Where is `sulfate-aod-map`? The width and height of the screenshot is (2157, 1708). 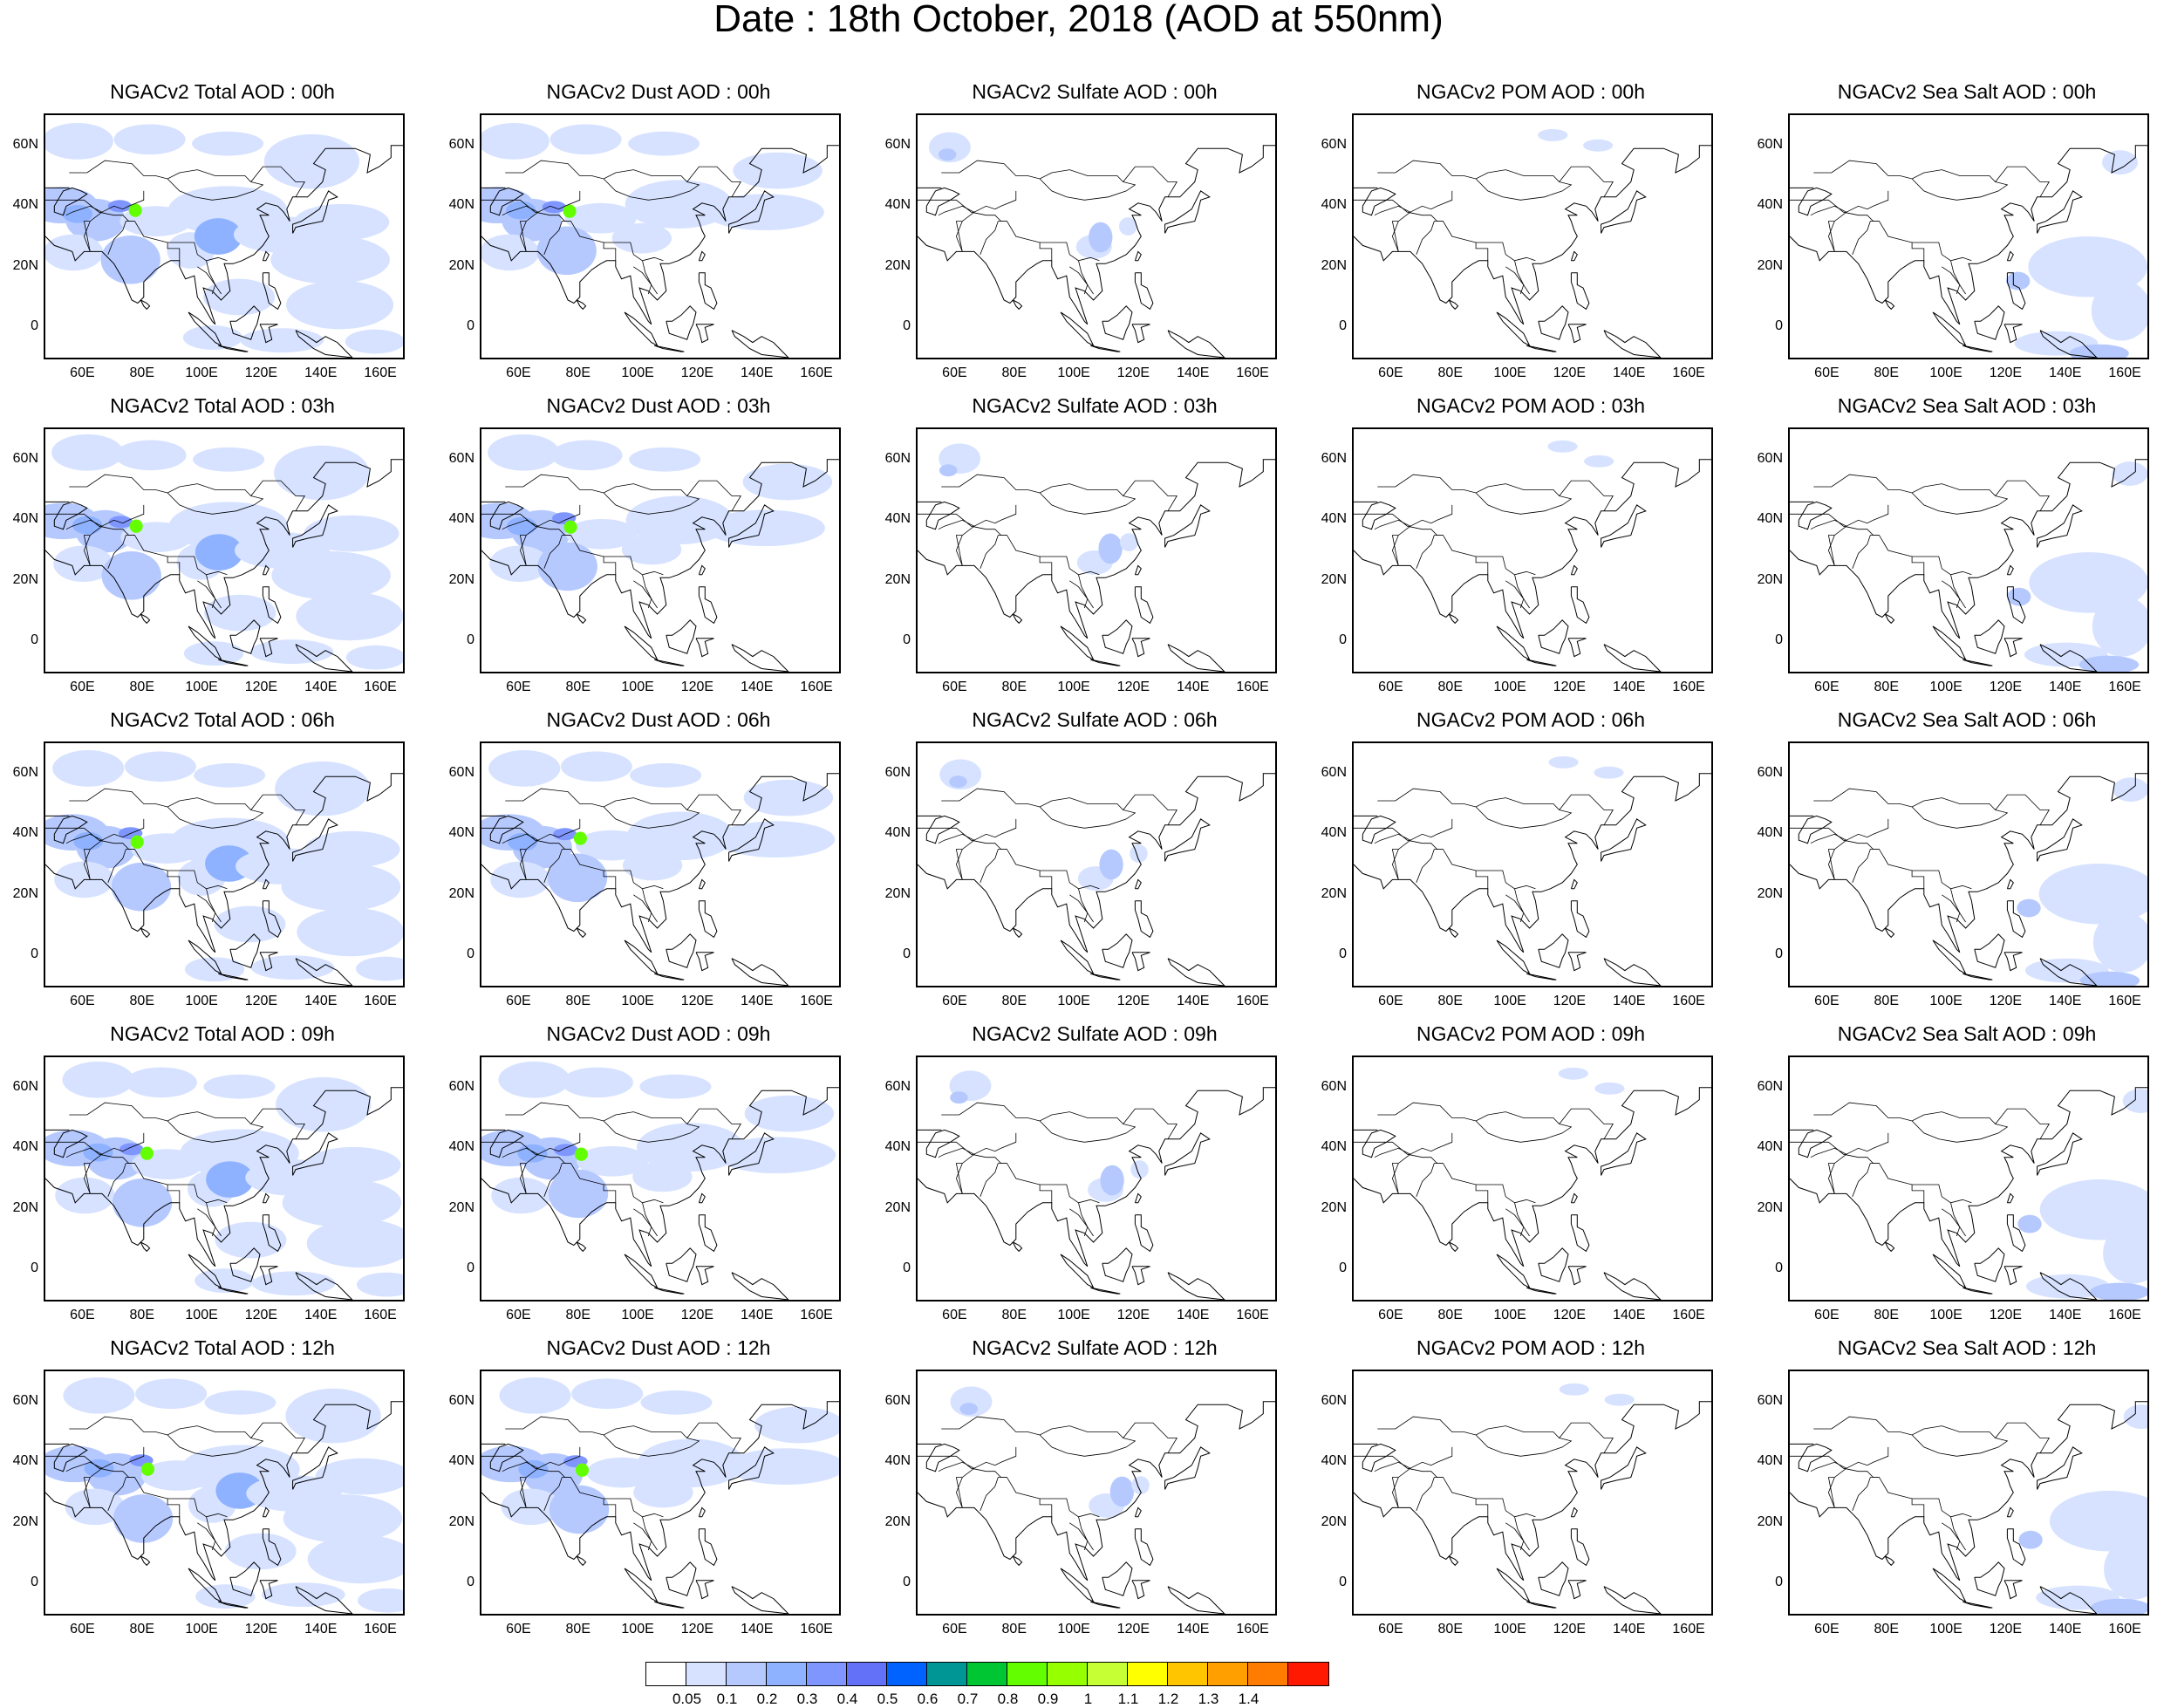
sulfate-aod-map is located at coordinates (1096, 1500).